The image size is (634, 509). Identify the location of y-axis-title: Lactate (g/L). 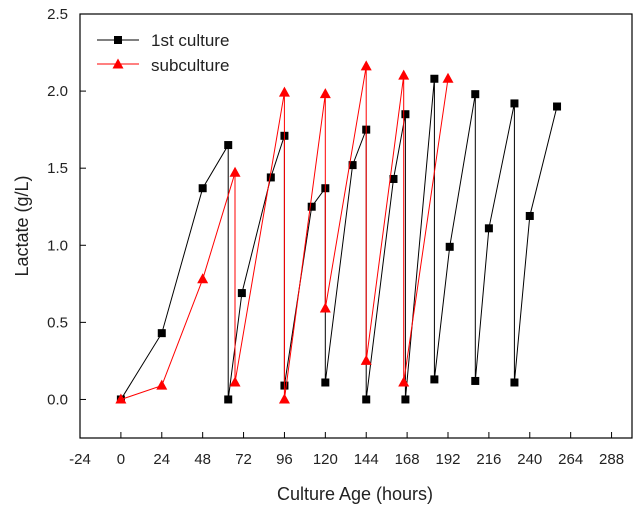
(22, 225).